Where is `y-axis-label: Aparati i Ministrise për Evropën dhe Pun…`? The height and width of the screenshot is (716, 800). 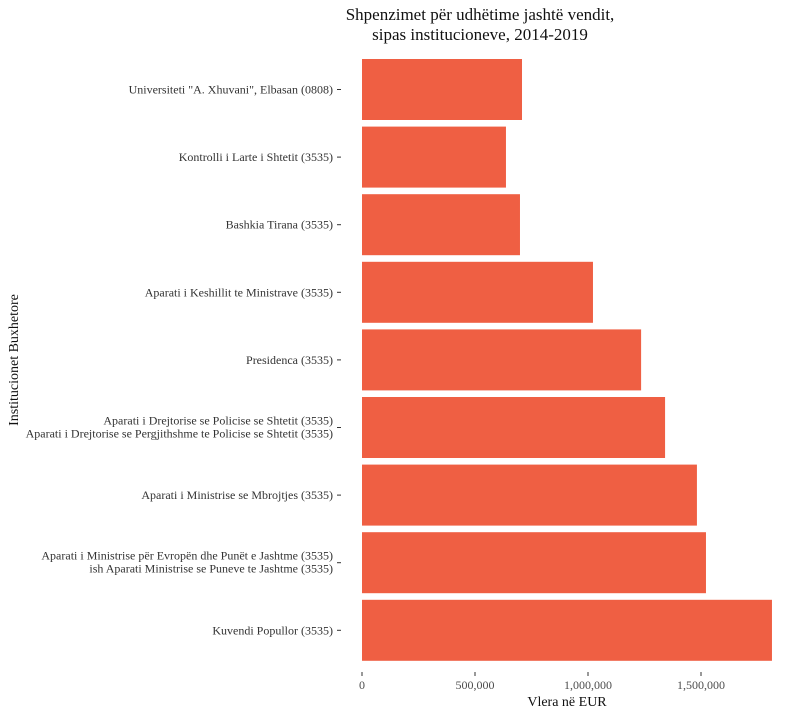 y-axis-label: Aparati i Ministrise për Evropën dhe Pun… is located at coordinates (187, 556).